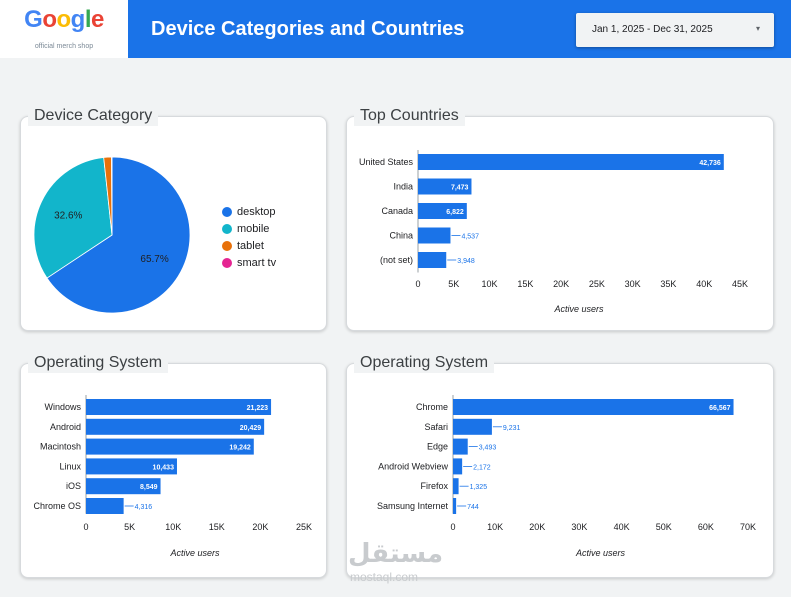 This screenshot has width=791, height=597. I want to click on category-label: United States, so click(386, 162).